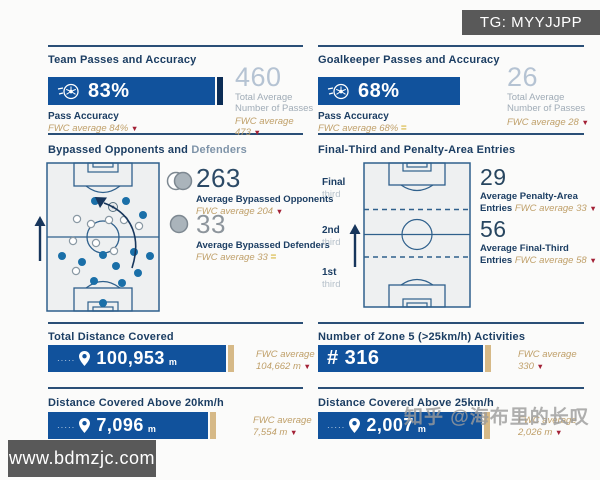 The height and width of the screenshot is (480, 600). I want to click on gk-total-passes-value: 26, so click(523, 77).